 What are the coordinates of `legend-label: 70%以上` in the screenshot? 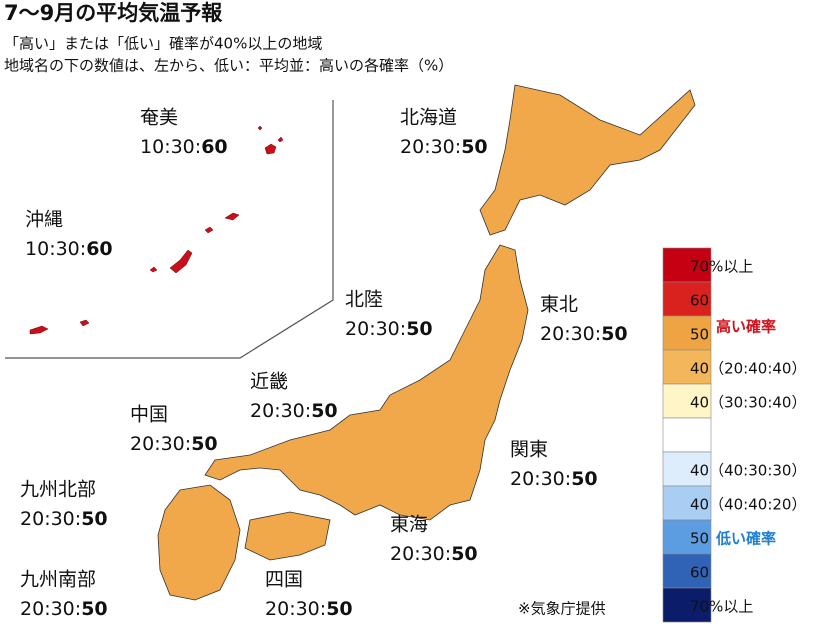 It's located at (721, 267).